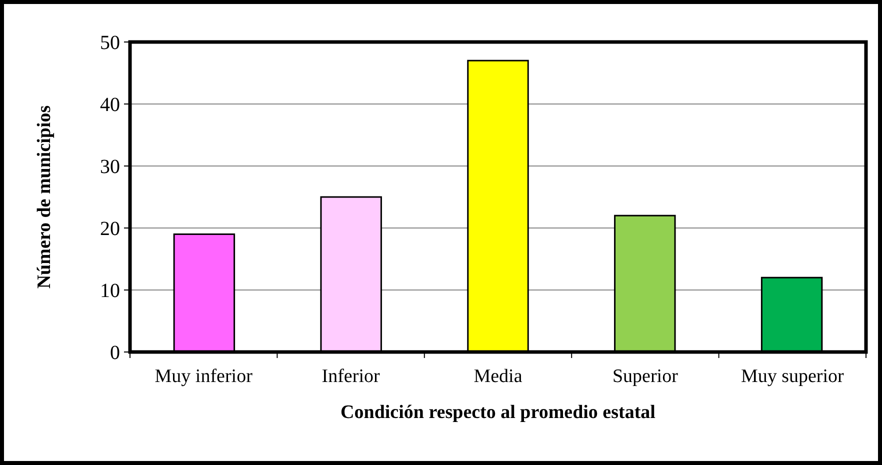 The image size is (882, 465). What do you see at coordinates (110, 167) in the screenshot?
I see `y-tick-label: 30` at bounding box center [110, 167].